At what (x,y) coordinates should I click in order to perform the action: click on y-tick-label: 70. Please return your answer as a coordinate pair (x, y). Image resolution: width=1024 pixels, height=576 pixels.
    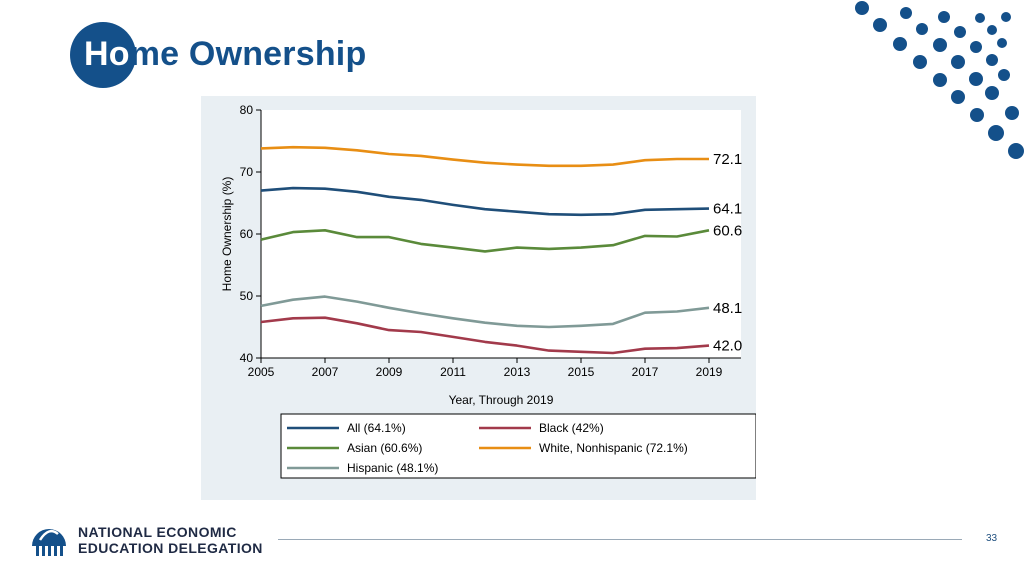
    Looking at the image, I should click on (247, 172).